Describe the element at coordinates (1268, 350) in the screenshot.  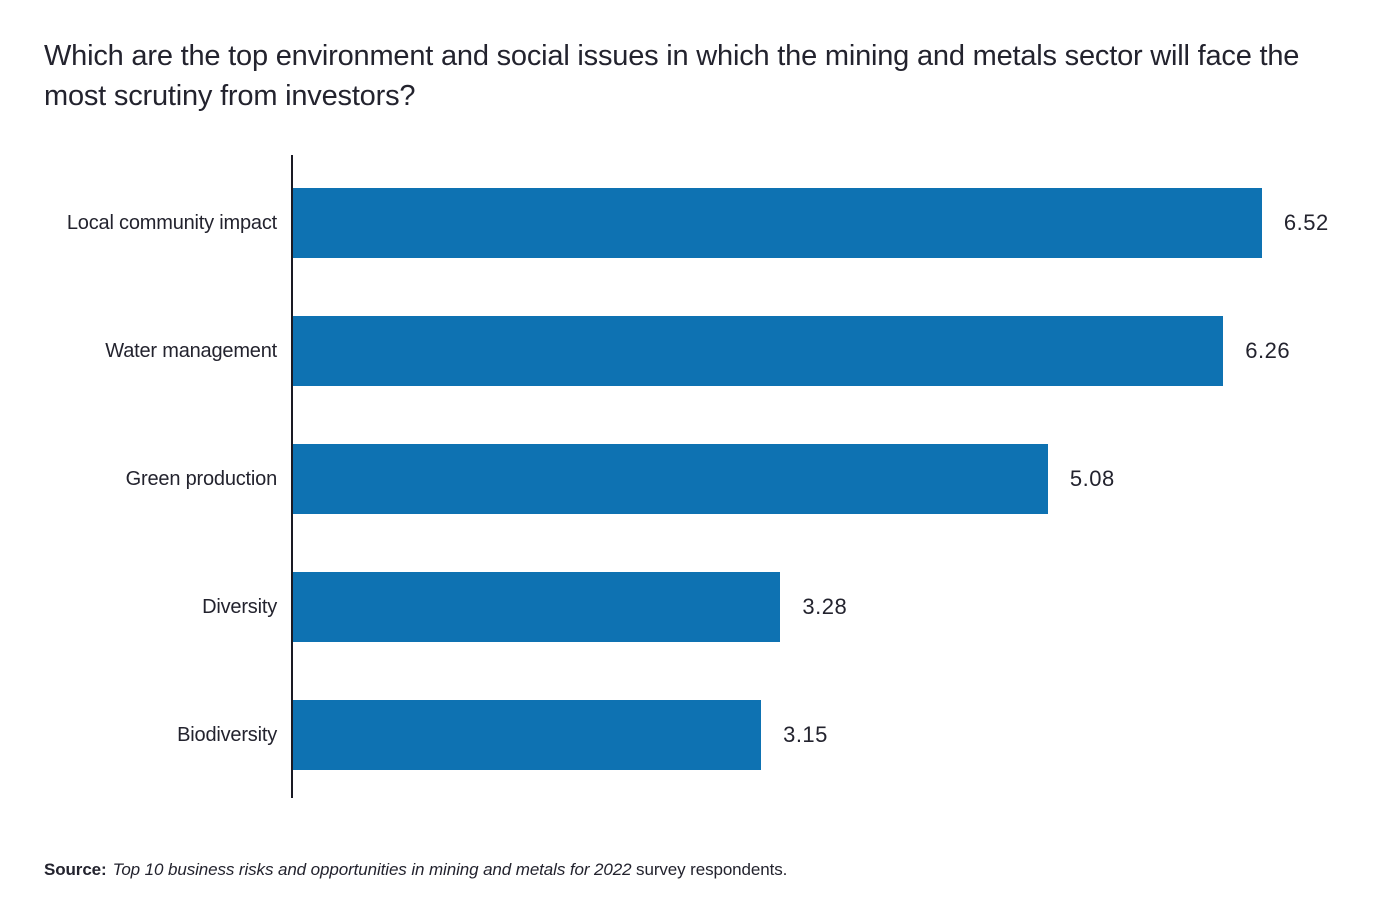
I see `value-label: 6.26` at that location.